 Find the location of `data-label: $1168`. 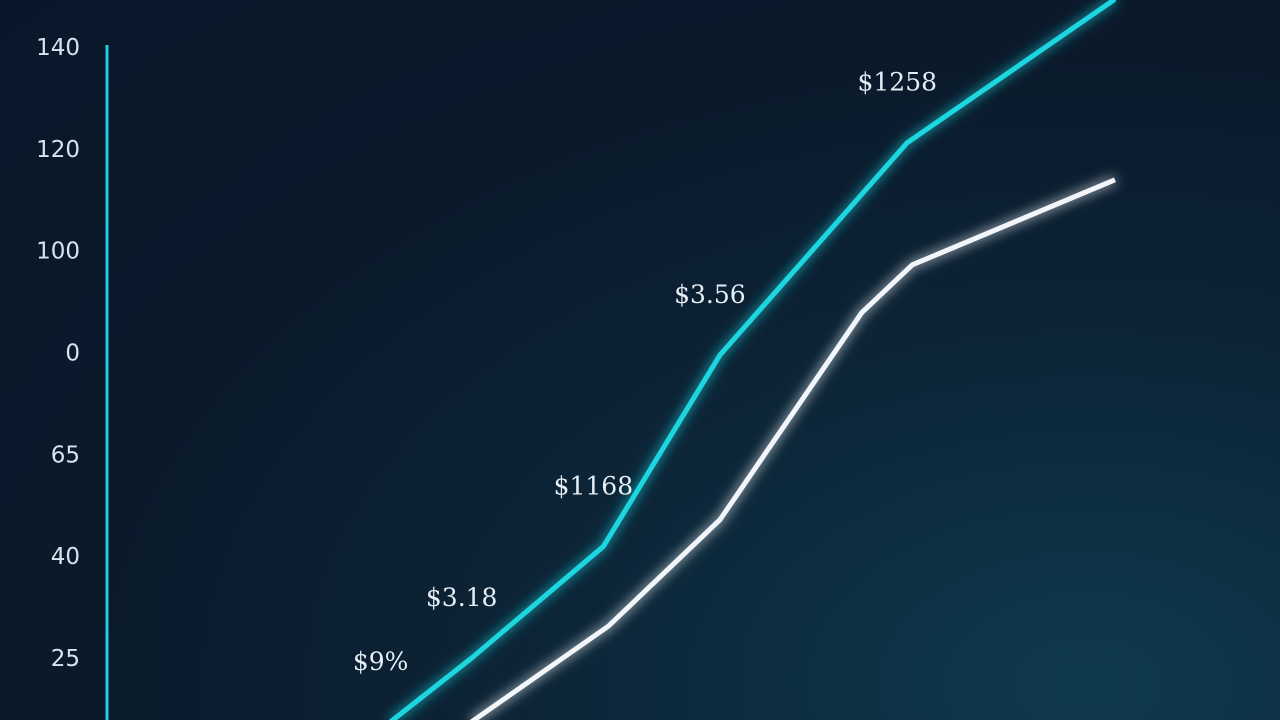

data-label: $1168 is located at coordinates (594, 485).